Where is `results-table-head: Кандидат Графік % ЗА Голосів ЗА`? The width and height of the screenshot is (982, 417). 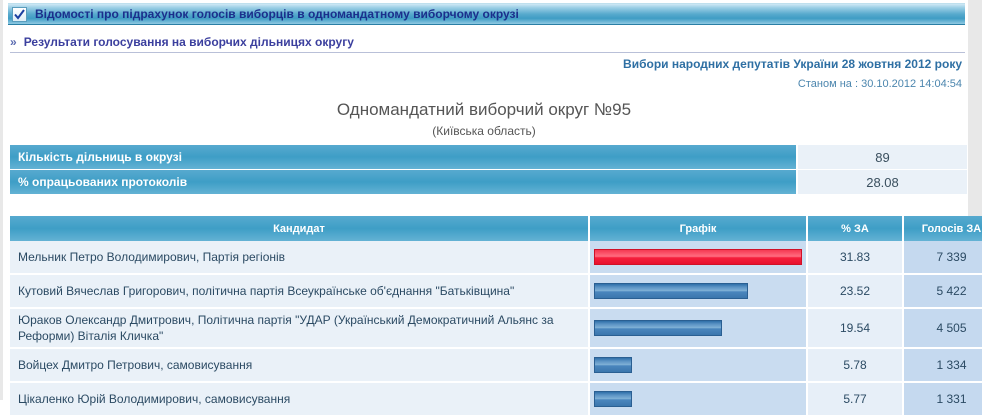
results-table-head: Кандидат Графік % ЗА Голосів ЗА is located at coordinates (496, 228).